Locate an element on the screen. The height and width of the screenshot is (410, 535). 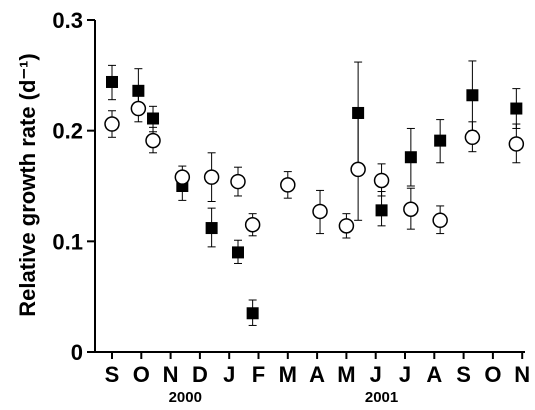
year-label: 2001 is located at coordinates (381, 397).